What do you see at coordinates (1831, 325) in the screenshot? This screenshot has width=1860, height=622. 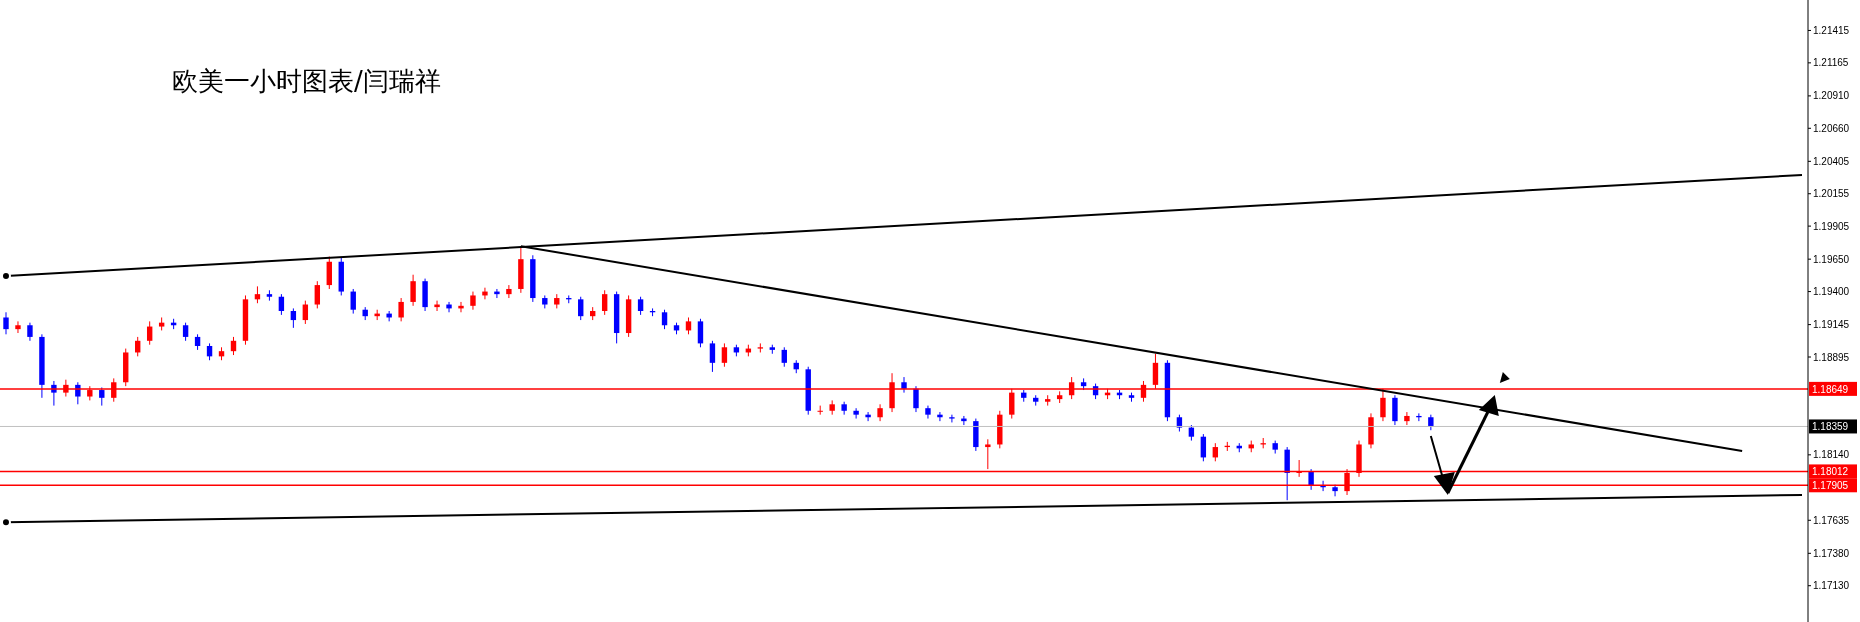 I see `y-tick-label: 1.19145` at bounding box center [1831, 325].